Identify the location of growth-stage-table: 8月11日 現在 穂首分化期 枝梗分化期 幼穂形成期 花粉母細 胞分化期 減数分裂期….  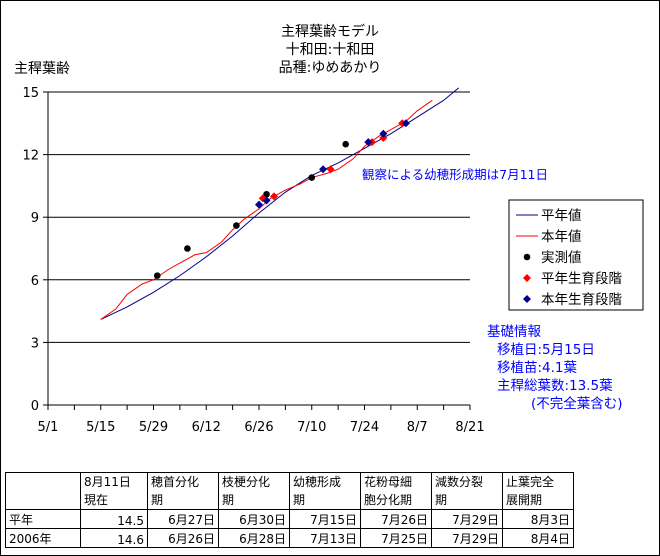
(289, 510).